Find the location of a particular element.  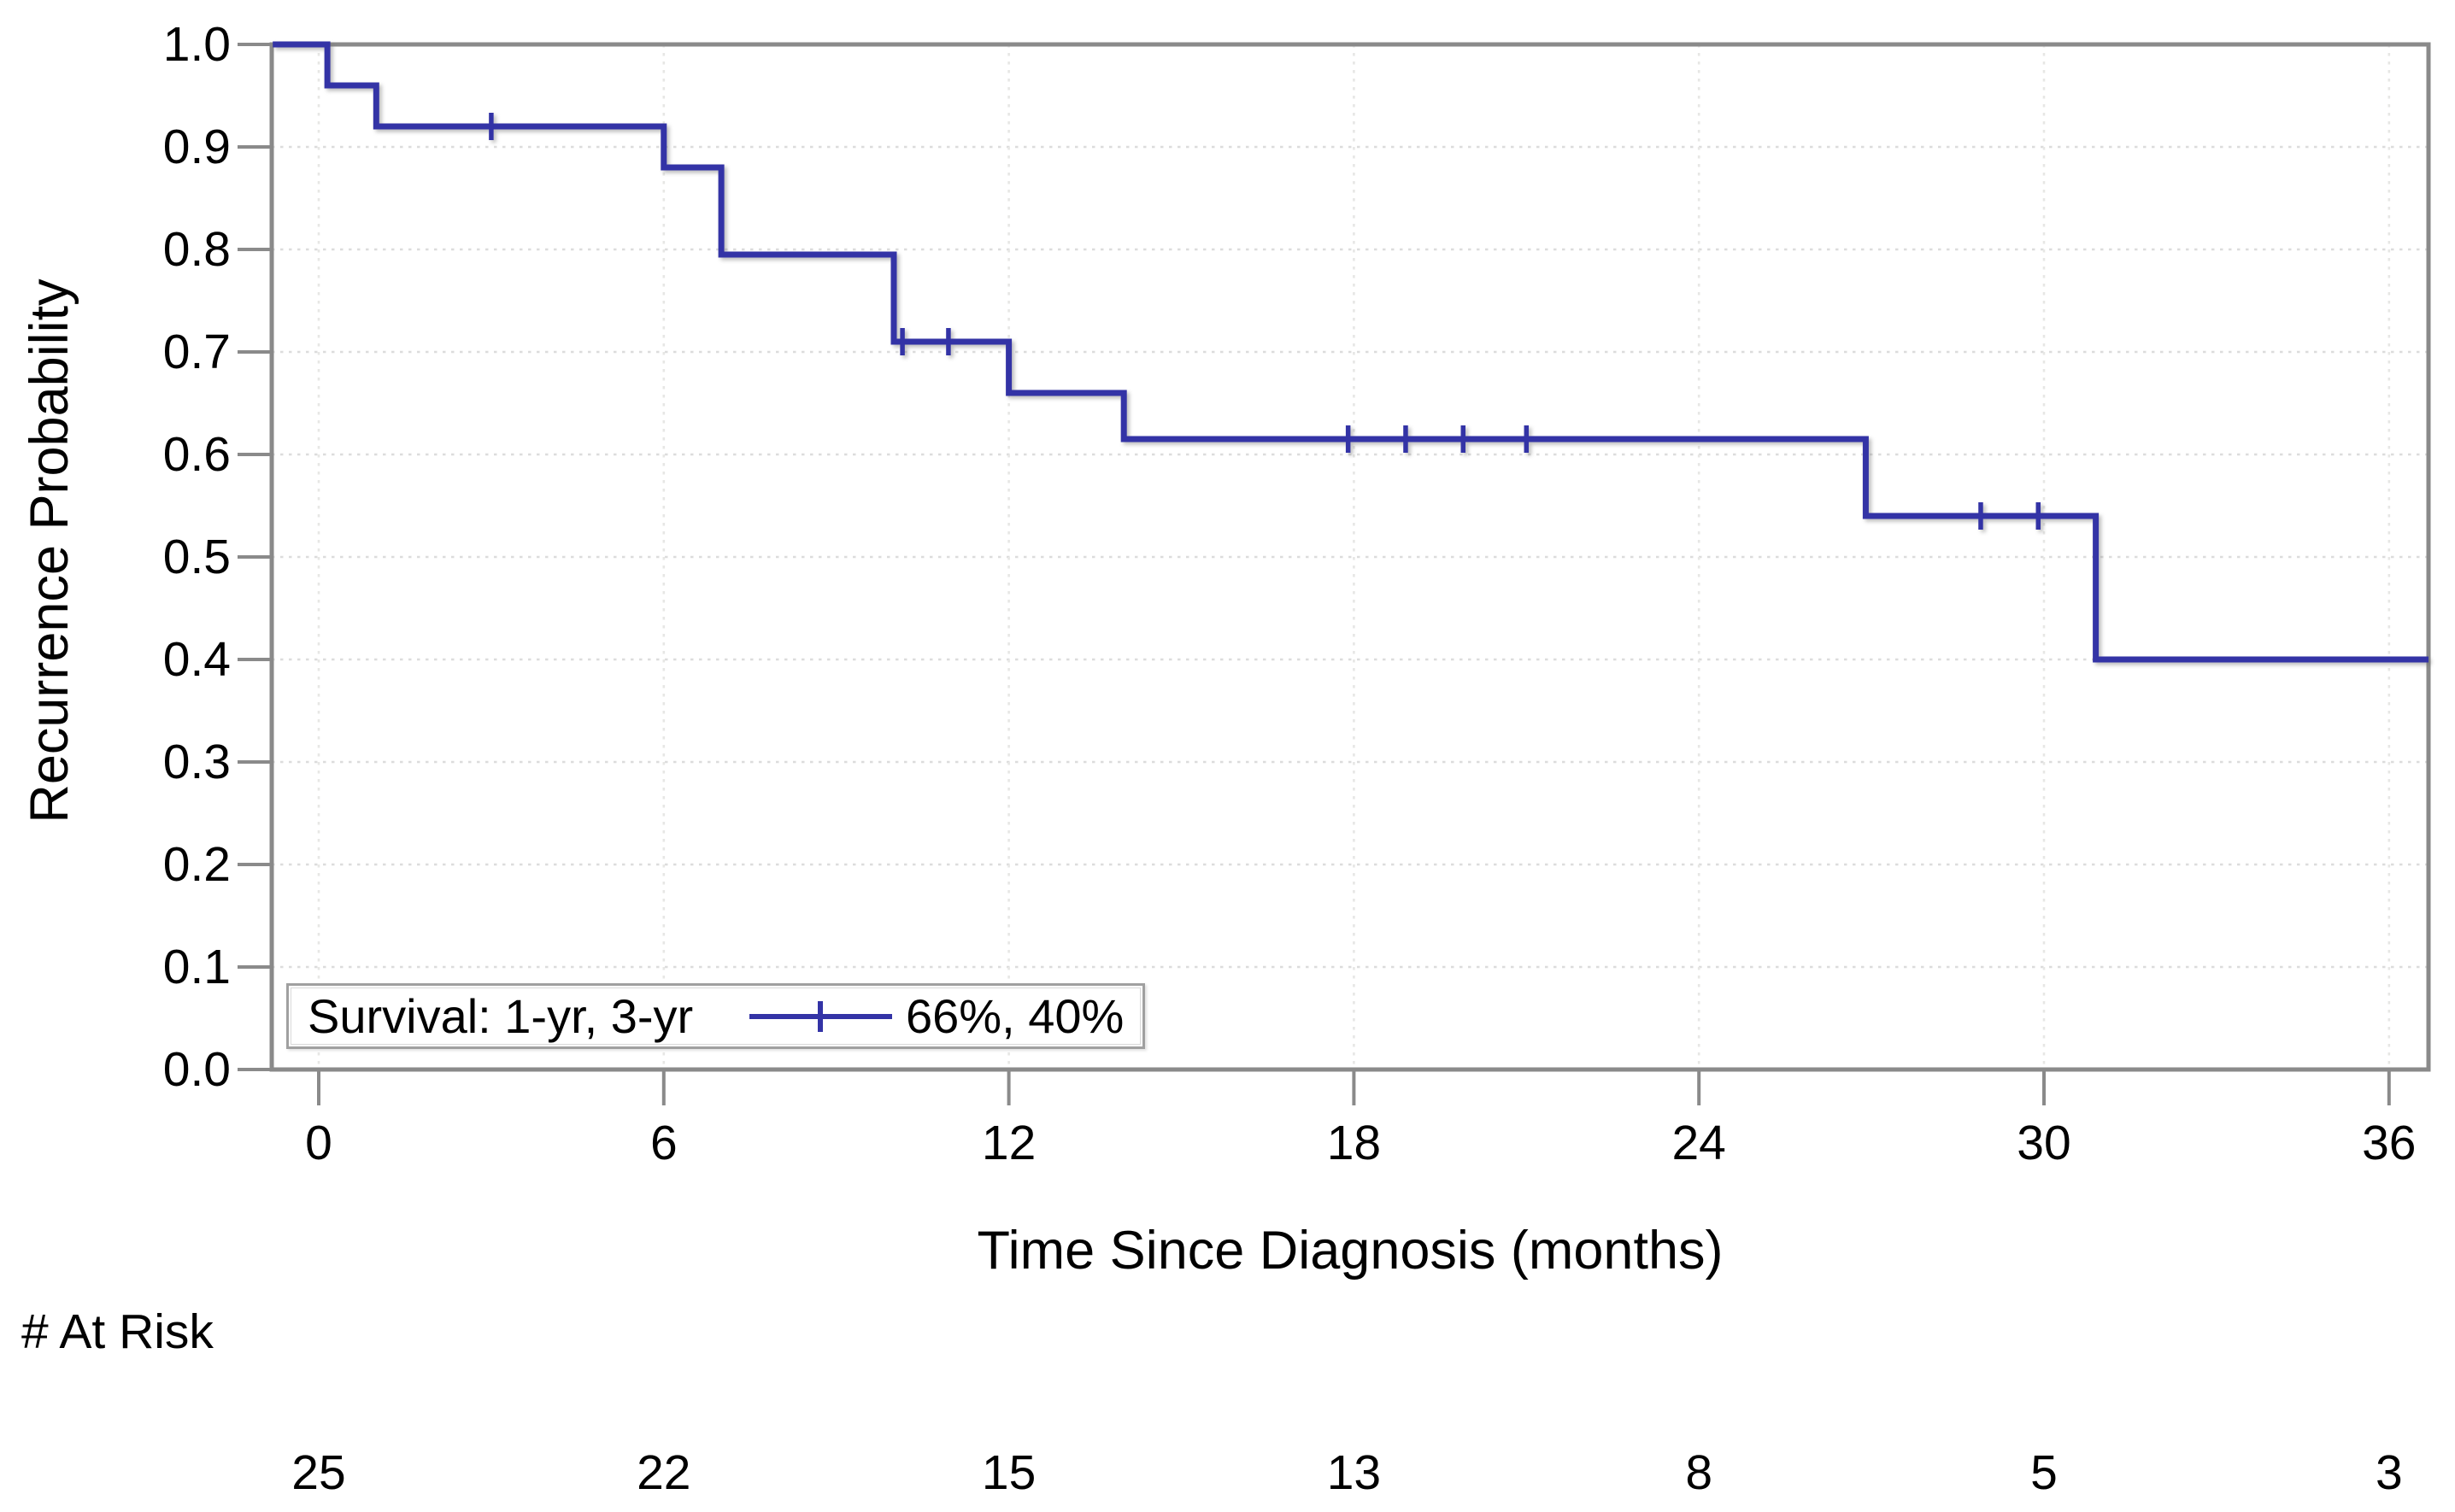

y-tick-label: 0.3 is located at coordinates (197, 762).